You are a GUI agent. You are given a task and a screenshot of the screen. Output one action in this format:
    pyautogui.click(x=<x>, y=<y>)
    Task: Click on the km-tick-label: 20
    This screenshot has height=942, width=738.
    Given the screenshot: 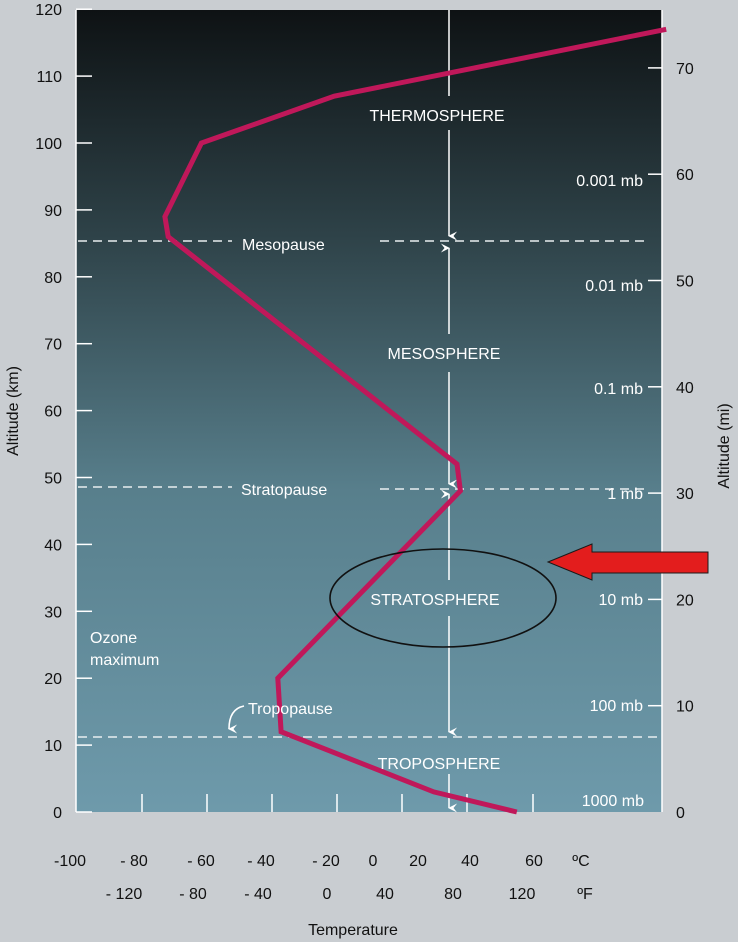 What is the action you would take?
    pyautogui.click(x=53, y=679)
    